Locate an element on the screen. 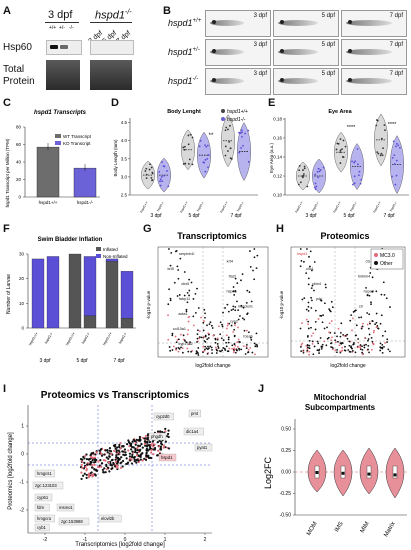  gene-label: serpinb1l is located at coordinates (187, 254).